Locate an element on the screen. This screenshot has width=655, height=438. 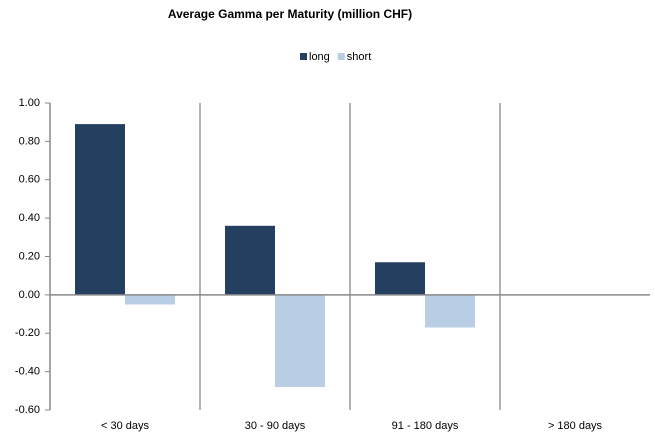
y-tick-label: 0.40 is located at coordinates (29, 218).